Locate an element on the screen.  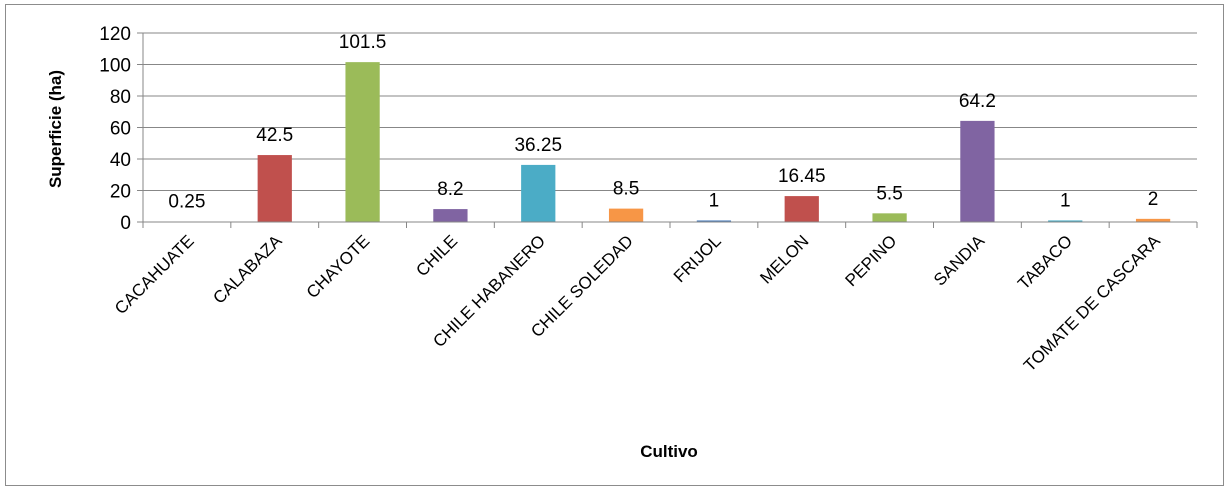
x-tick-label: FRIJOL is located at coordinates (697, 258).